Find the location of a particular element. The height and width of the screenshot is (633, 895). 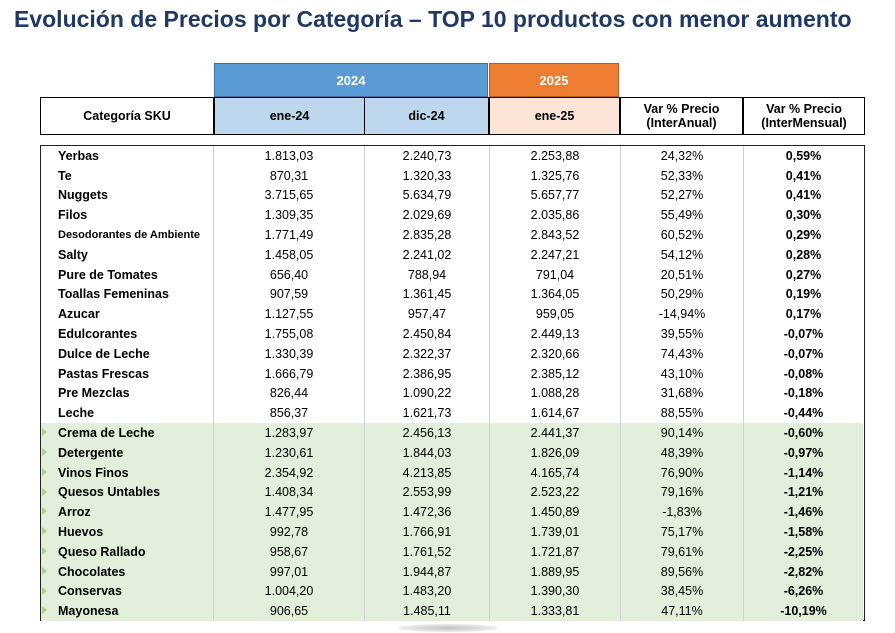

cell-interanual: 31,68% is located at coordinates (682, 393).